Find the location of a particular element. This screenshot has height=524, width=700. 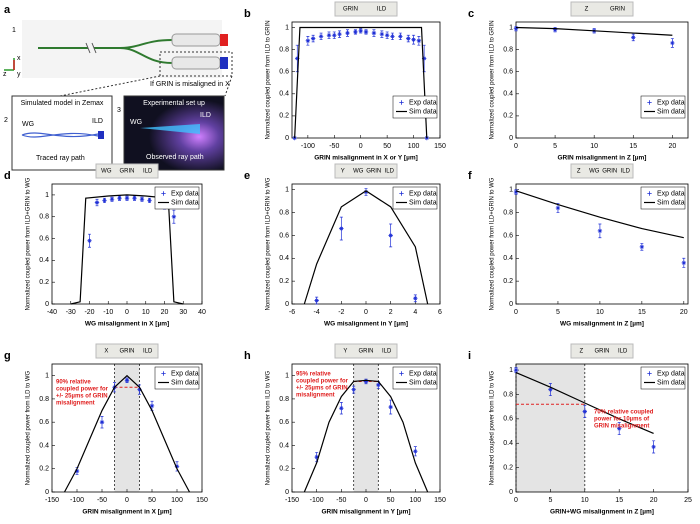

inset-label: WG is located at coordinates (358, 172).